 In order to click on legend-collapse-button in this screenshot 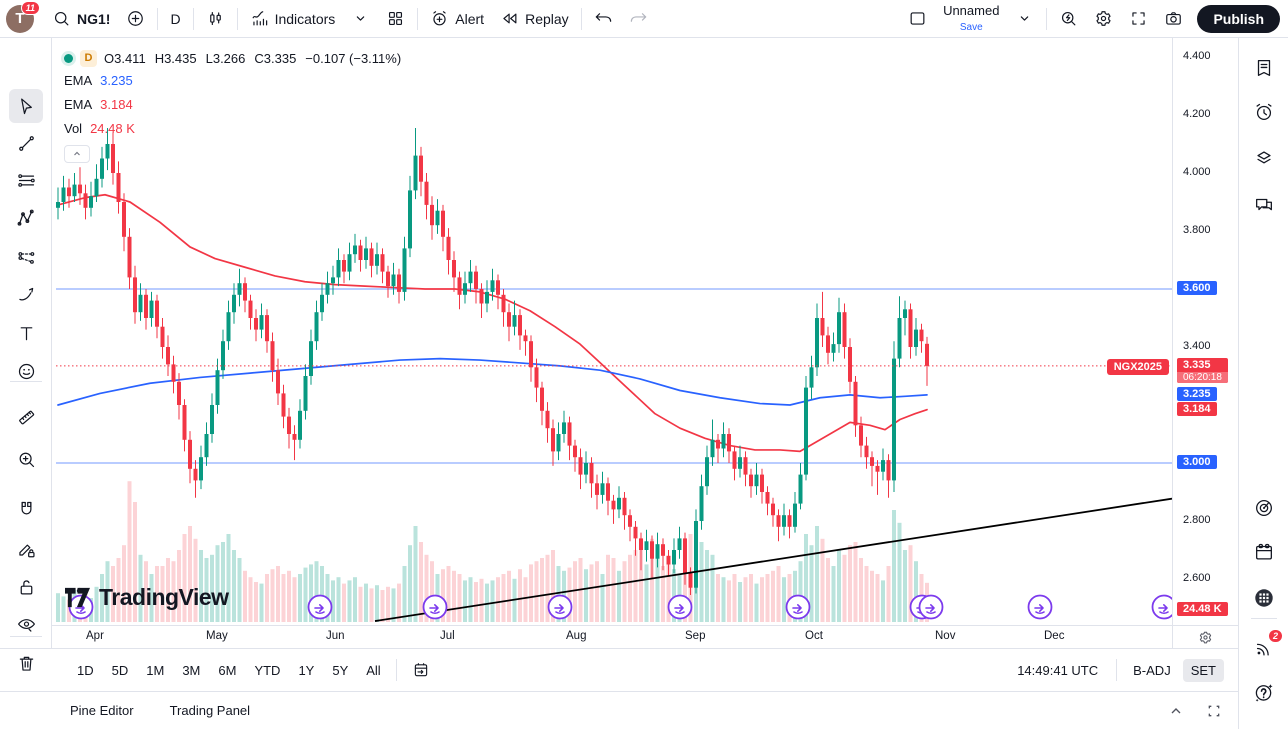, I will do `click(77, 154)`.